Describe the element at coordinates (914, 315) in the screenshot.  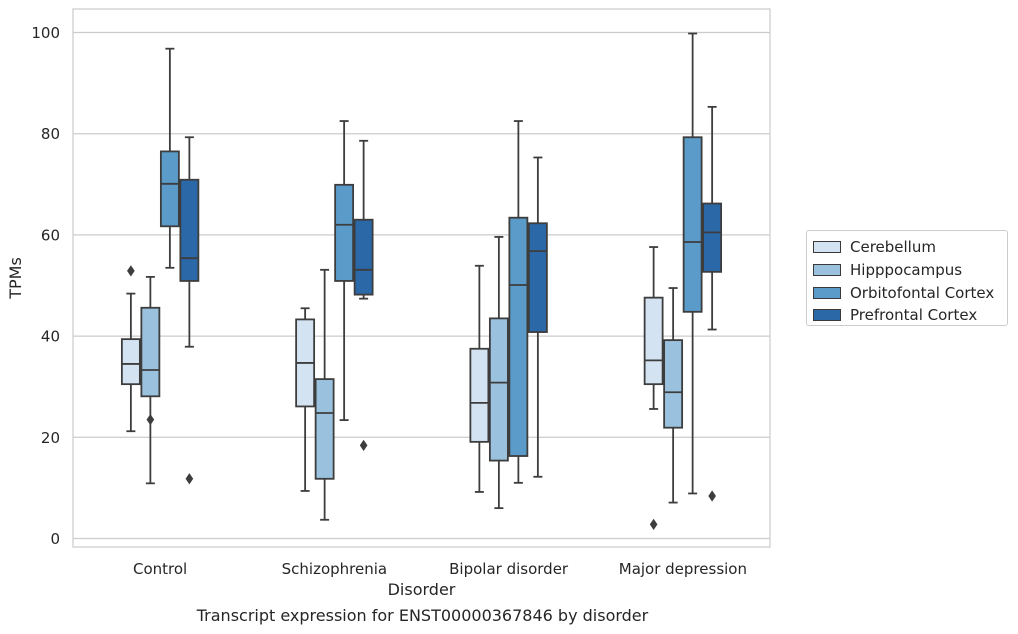
I see `legend-label-prefrontal-cortex: Prefrontal Cortex` at that location.